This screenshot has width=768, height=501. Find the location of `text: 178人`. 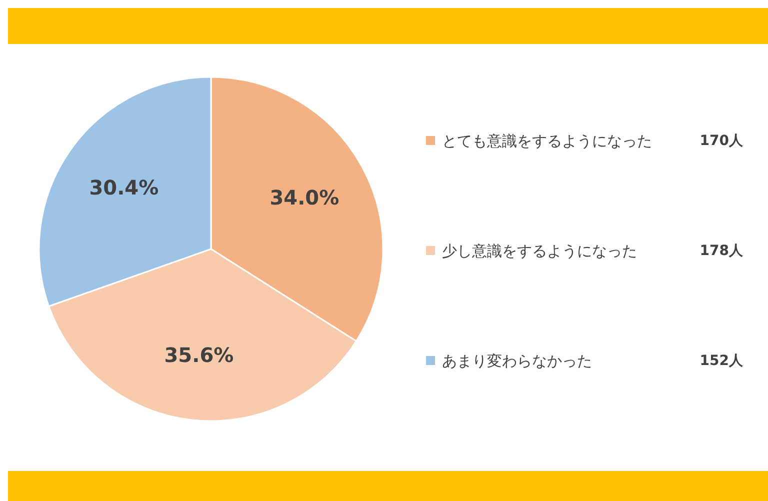

text: 178人 is located at coordinates (722, 251).